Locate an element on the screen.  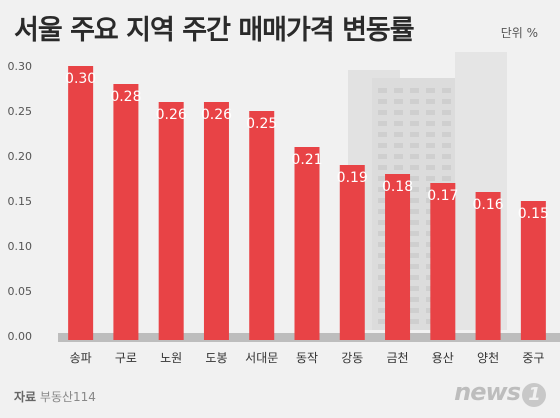
x-category-label: 용산 is located at coordinates (443, 358).